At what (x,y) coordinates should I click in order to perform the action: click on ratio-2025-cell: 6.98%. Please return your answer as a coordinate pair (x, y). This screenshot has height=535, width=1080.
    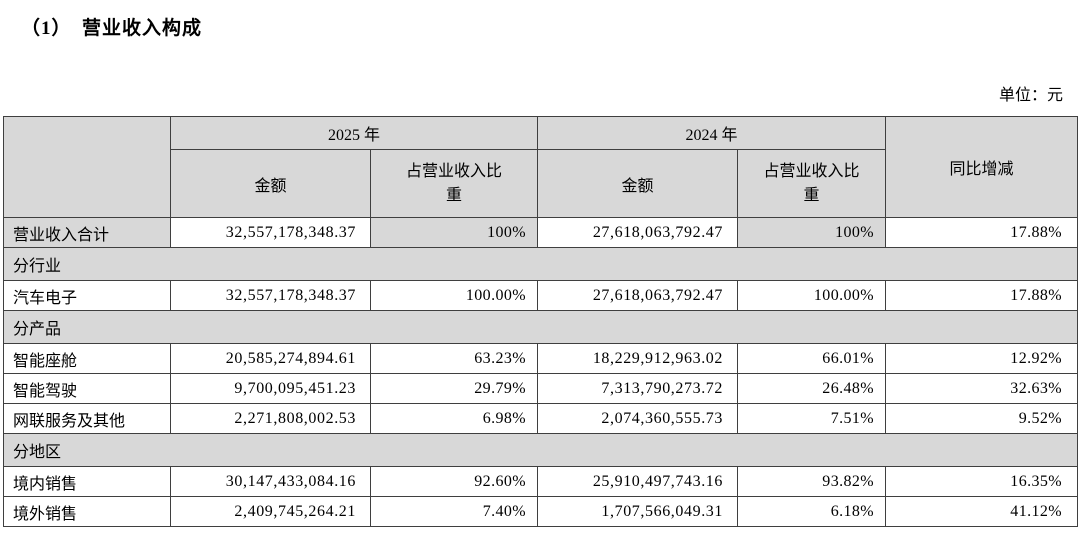
    Looking at the image, I should click on (454, 418).